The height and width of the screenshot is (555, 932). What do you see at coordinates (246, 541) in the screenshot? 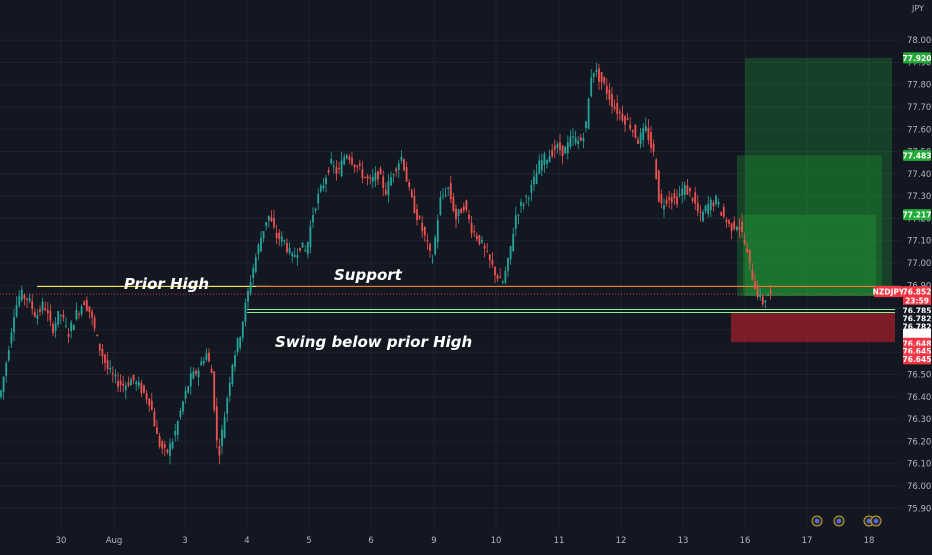
I see `x-tick-label: 4` at bounding box center [246, 541].